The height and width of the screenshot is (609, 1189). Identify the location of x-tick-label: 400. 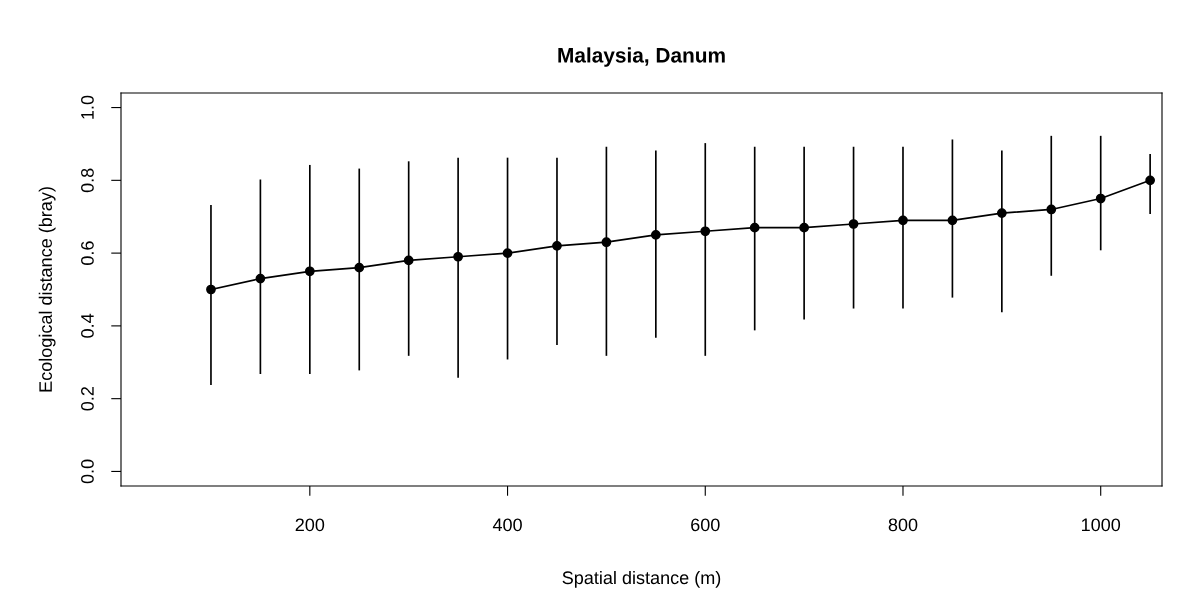
(507, 525).